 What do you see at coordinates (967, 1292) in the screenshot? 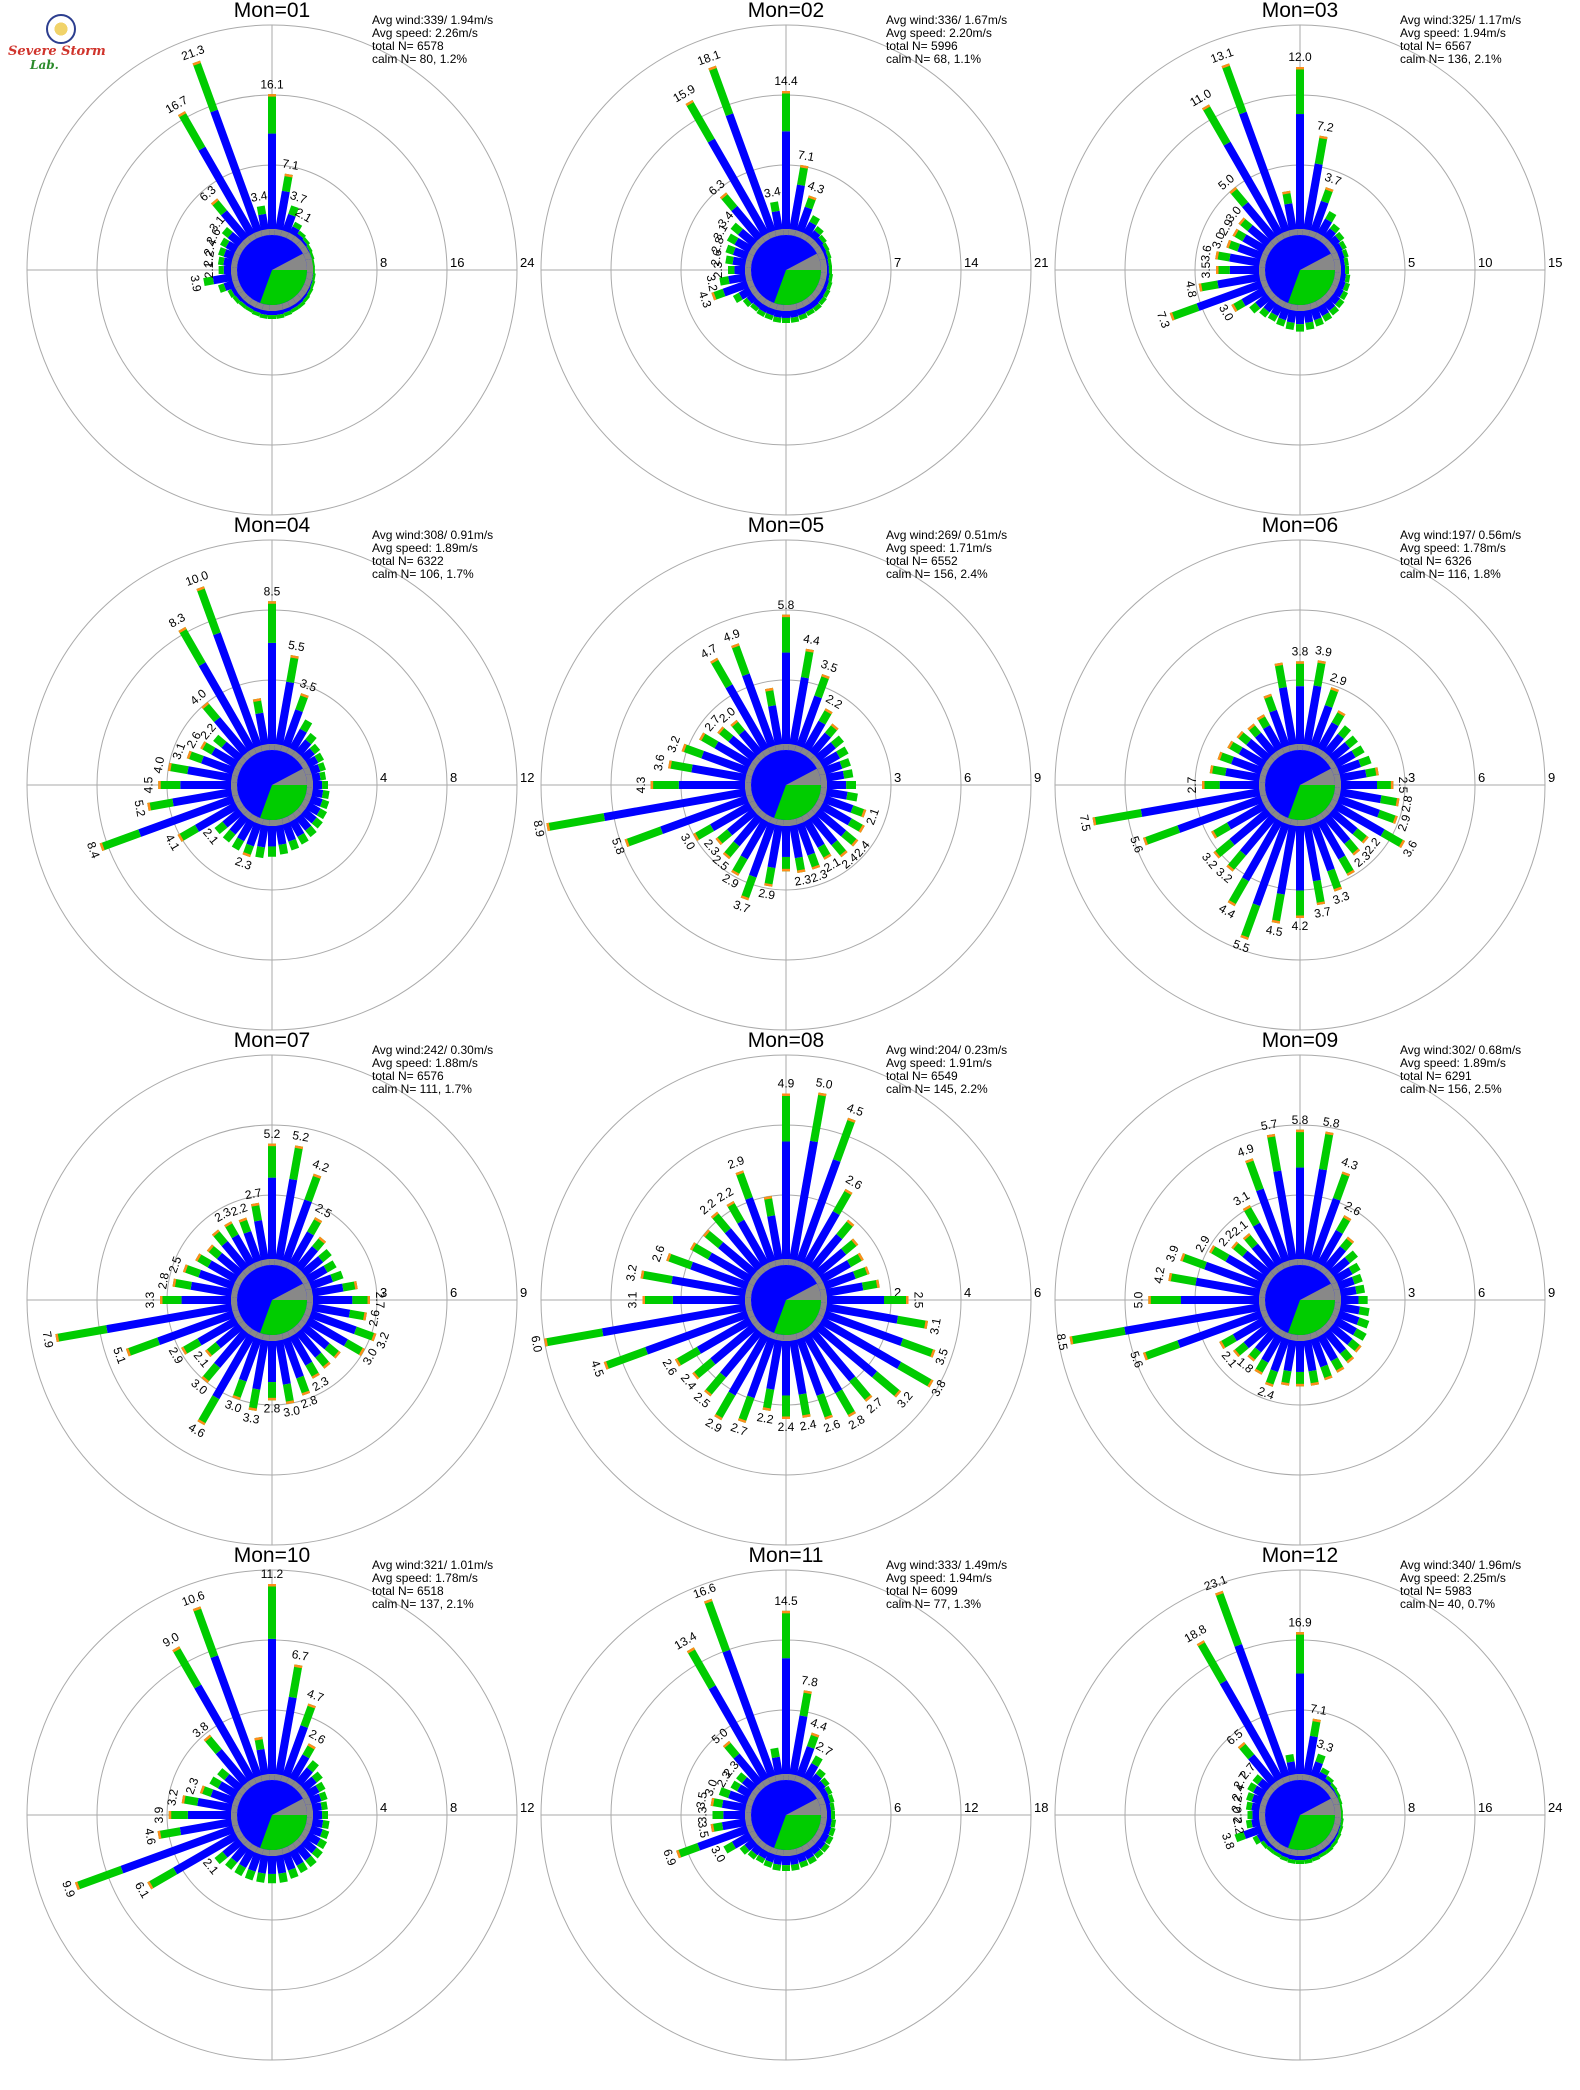
I see `ring-tick-label: 4` at bounding box center [967, 1292].